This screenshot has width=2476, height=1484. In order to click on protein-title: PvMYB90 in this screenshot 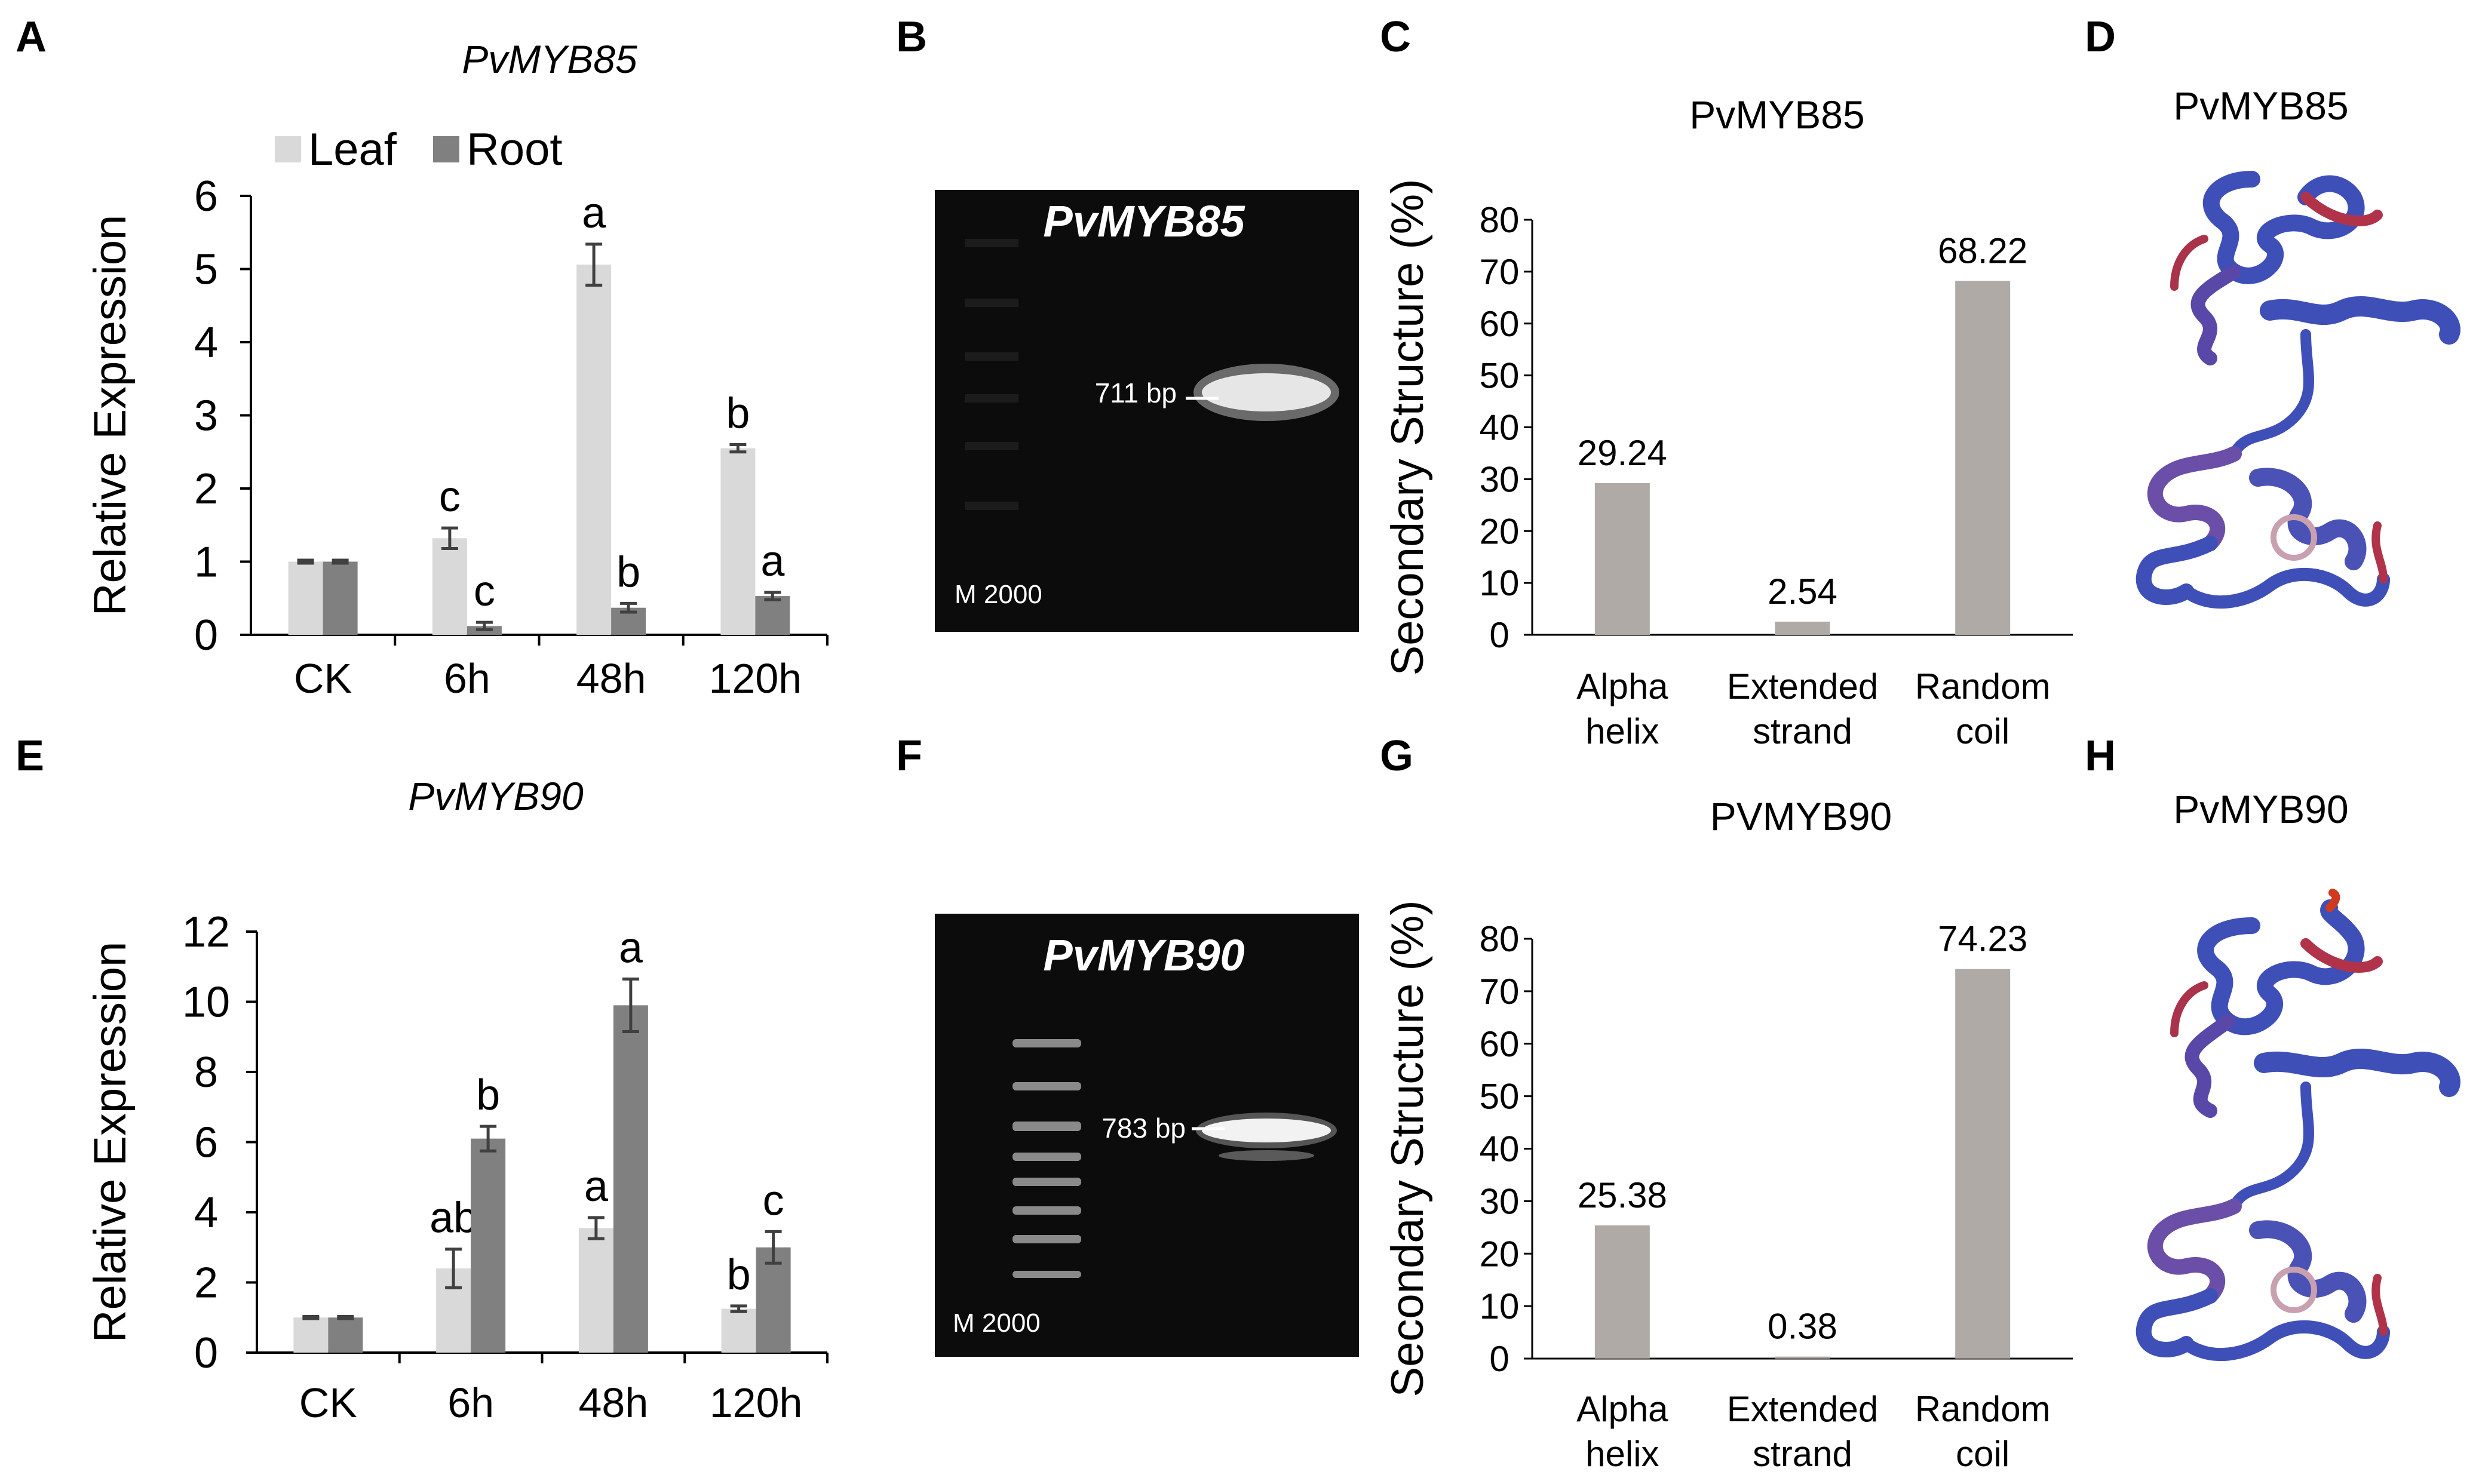, I will do `click(2260, 809)`.